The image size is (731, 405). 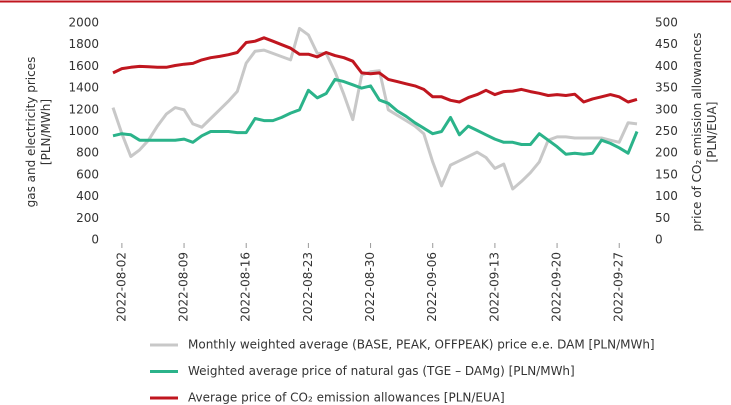 I want to click on y-tick-label: 800, so click(x=87, y=153).